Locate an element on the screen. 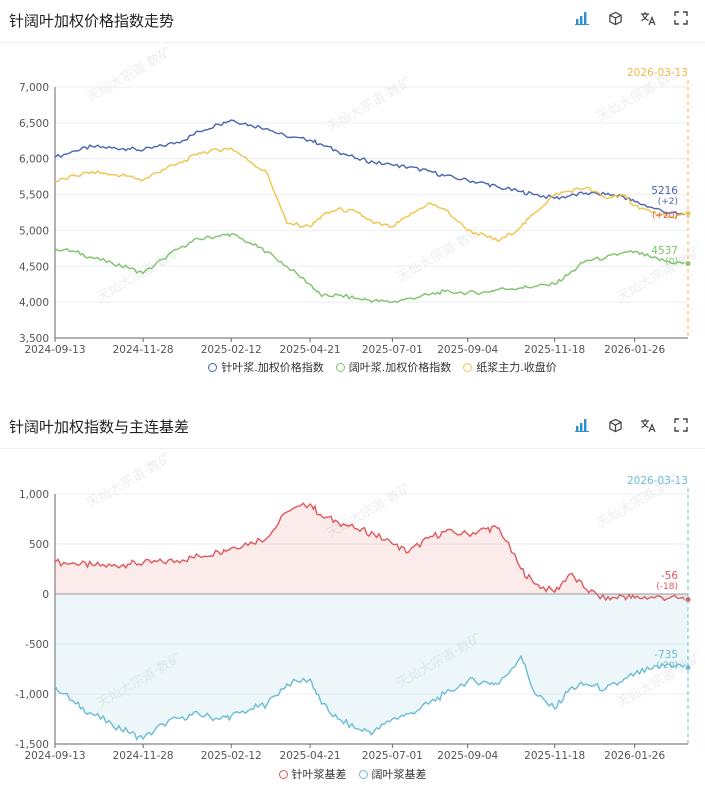  end-delta-label: (-20) is located at coordinates (667, 666).